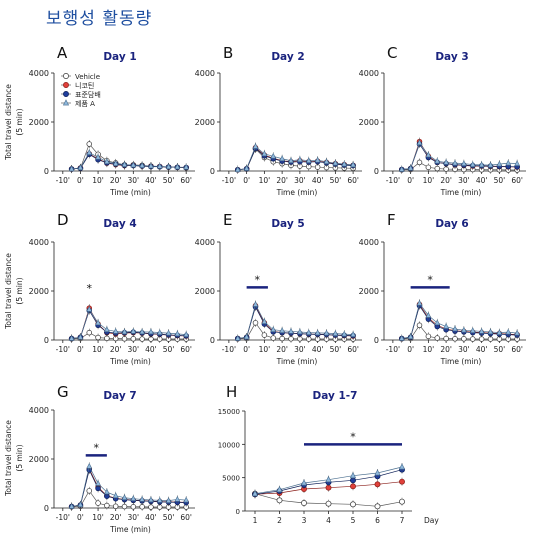 This screenshot has height=541, width=536. I want to click on panel-title: Day 7, so click(119, 396).